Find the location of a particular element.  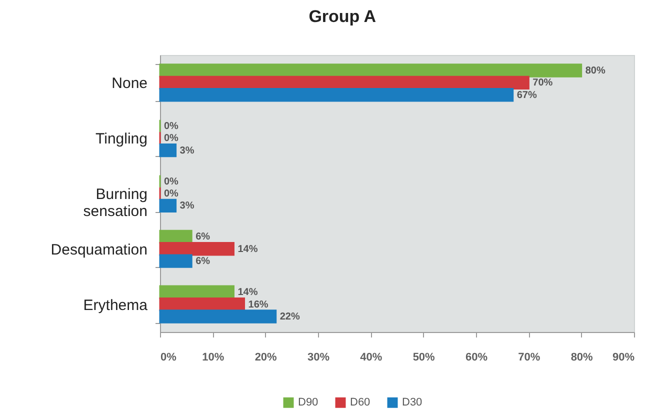

x-tick-label: 60% is located at coordinates (476, 358).